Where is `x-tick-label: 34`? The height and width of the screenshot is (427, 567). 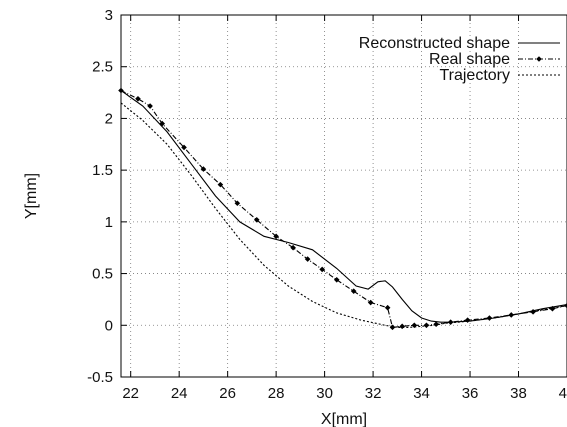
x-tick-label: 34 is located at coordinates (421, 393).